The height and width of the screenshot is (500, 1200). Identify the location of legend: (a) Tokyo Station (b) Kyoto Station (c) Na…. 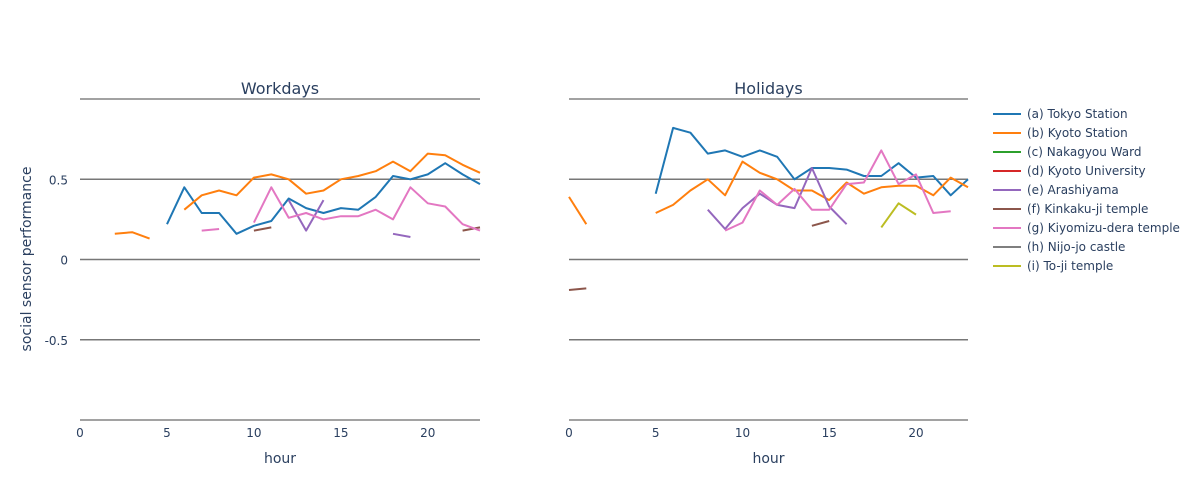
(1086, 190).